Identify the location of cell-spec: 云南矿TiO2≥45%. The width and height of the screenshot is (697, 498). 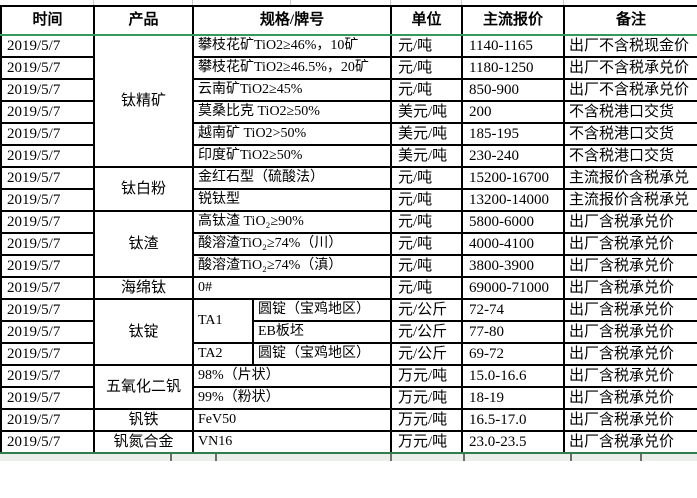
(292, 90).